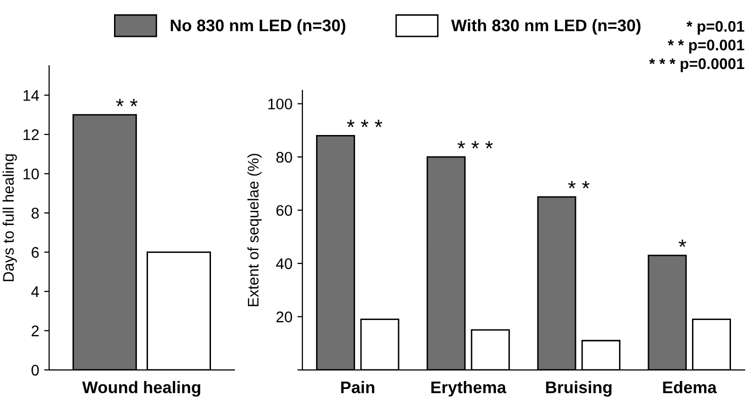  I want to click on y-axis-title: Days to full healing, so click(9, 218).